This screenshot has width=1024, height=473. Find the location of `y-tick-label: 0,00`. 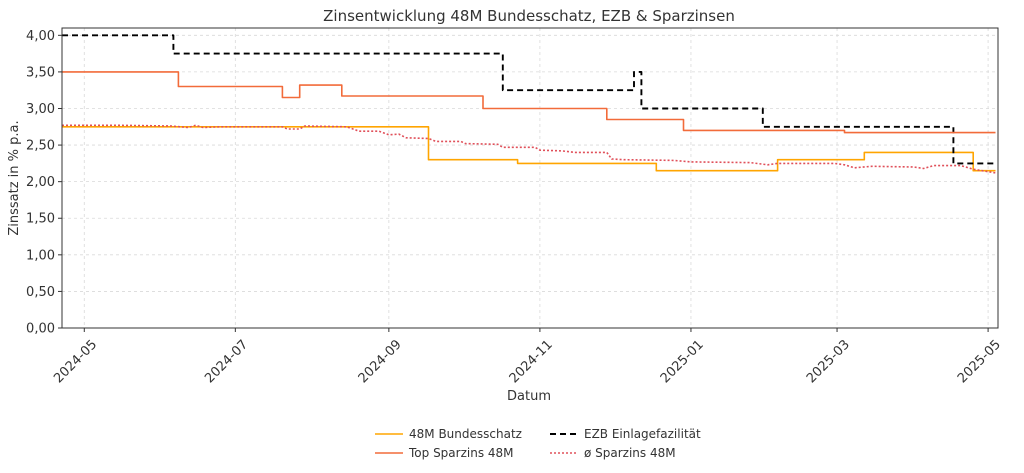

y-tick-label: 0,00 is located at coordinates (40, 329).